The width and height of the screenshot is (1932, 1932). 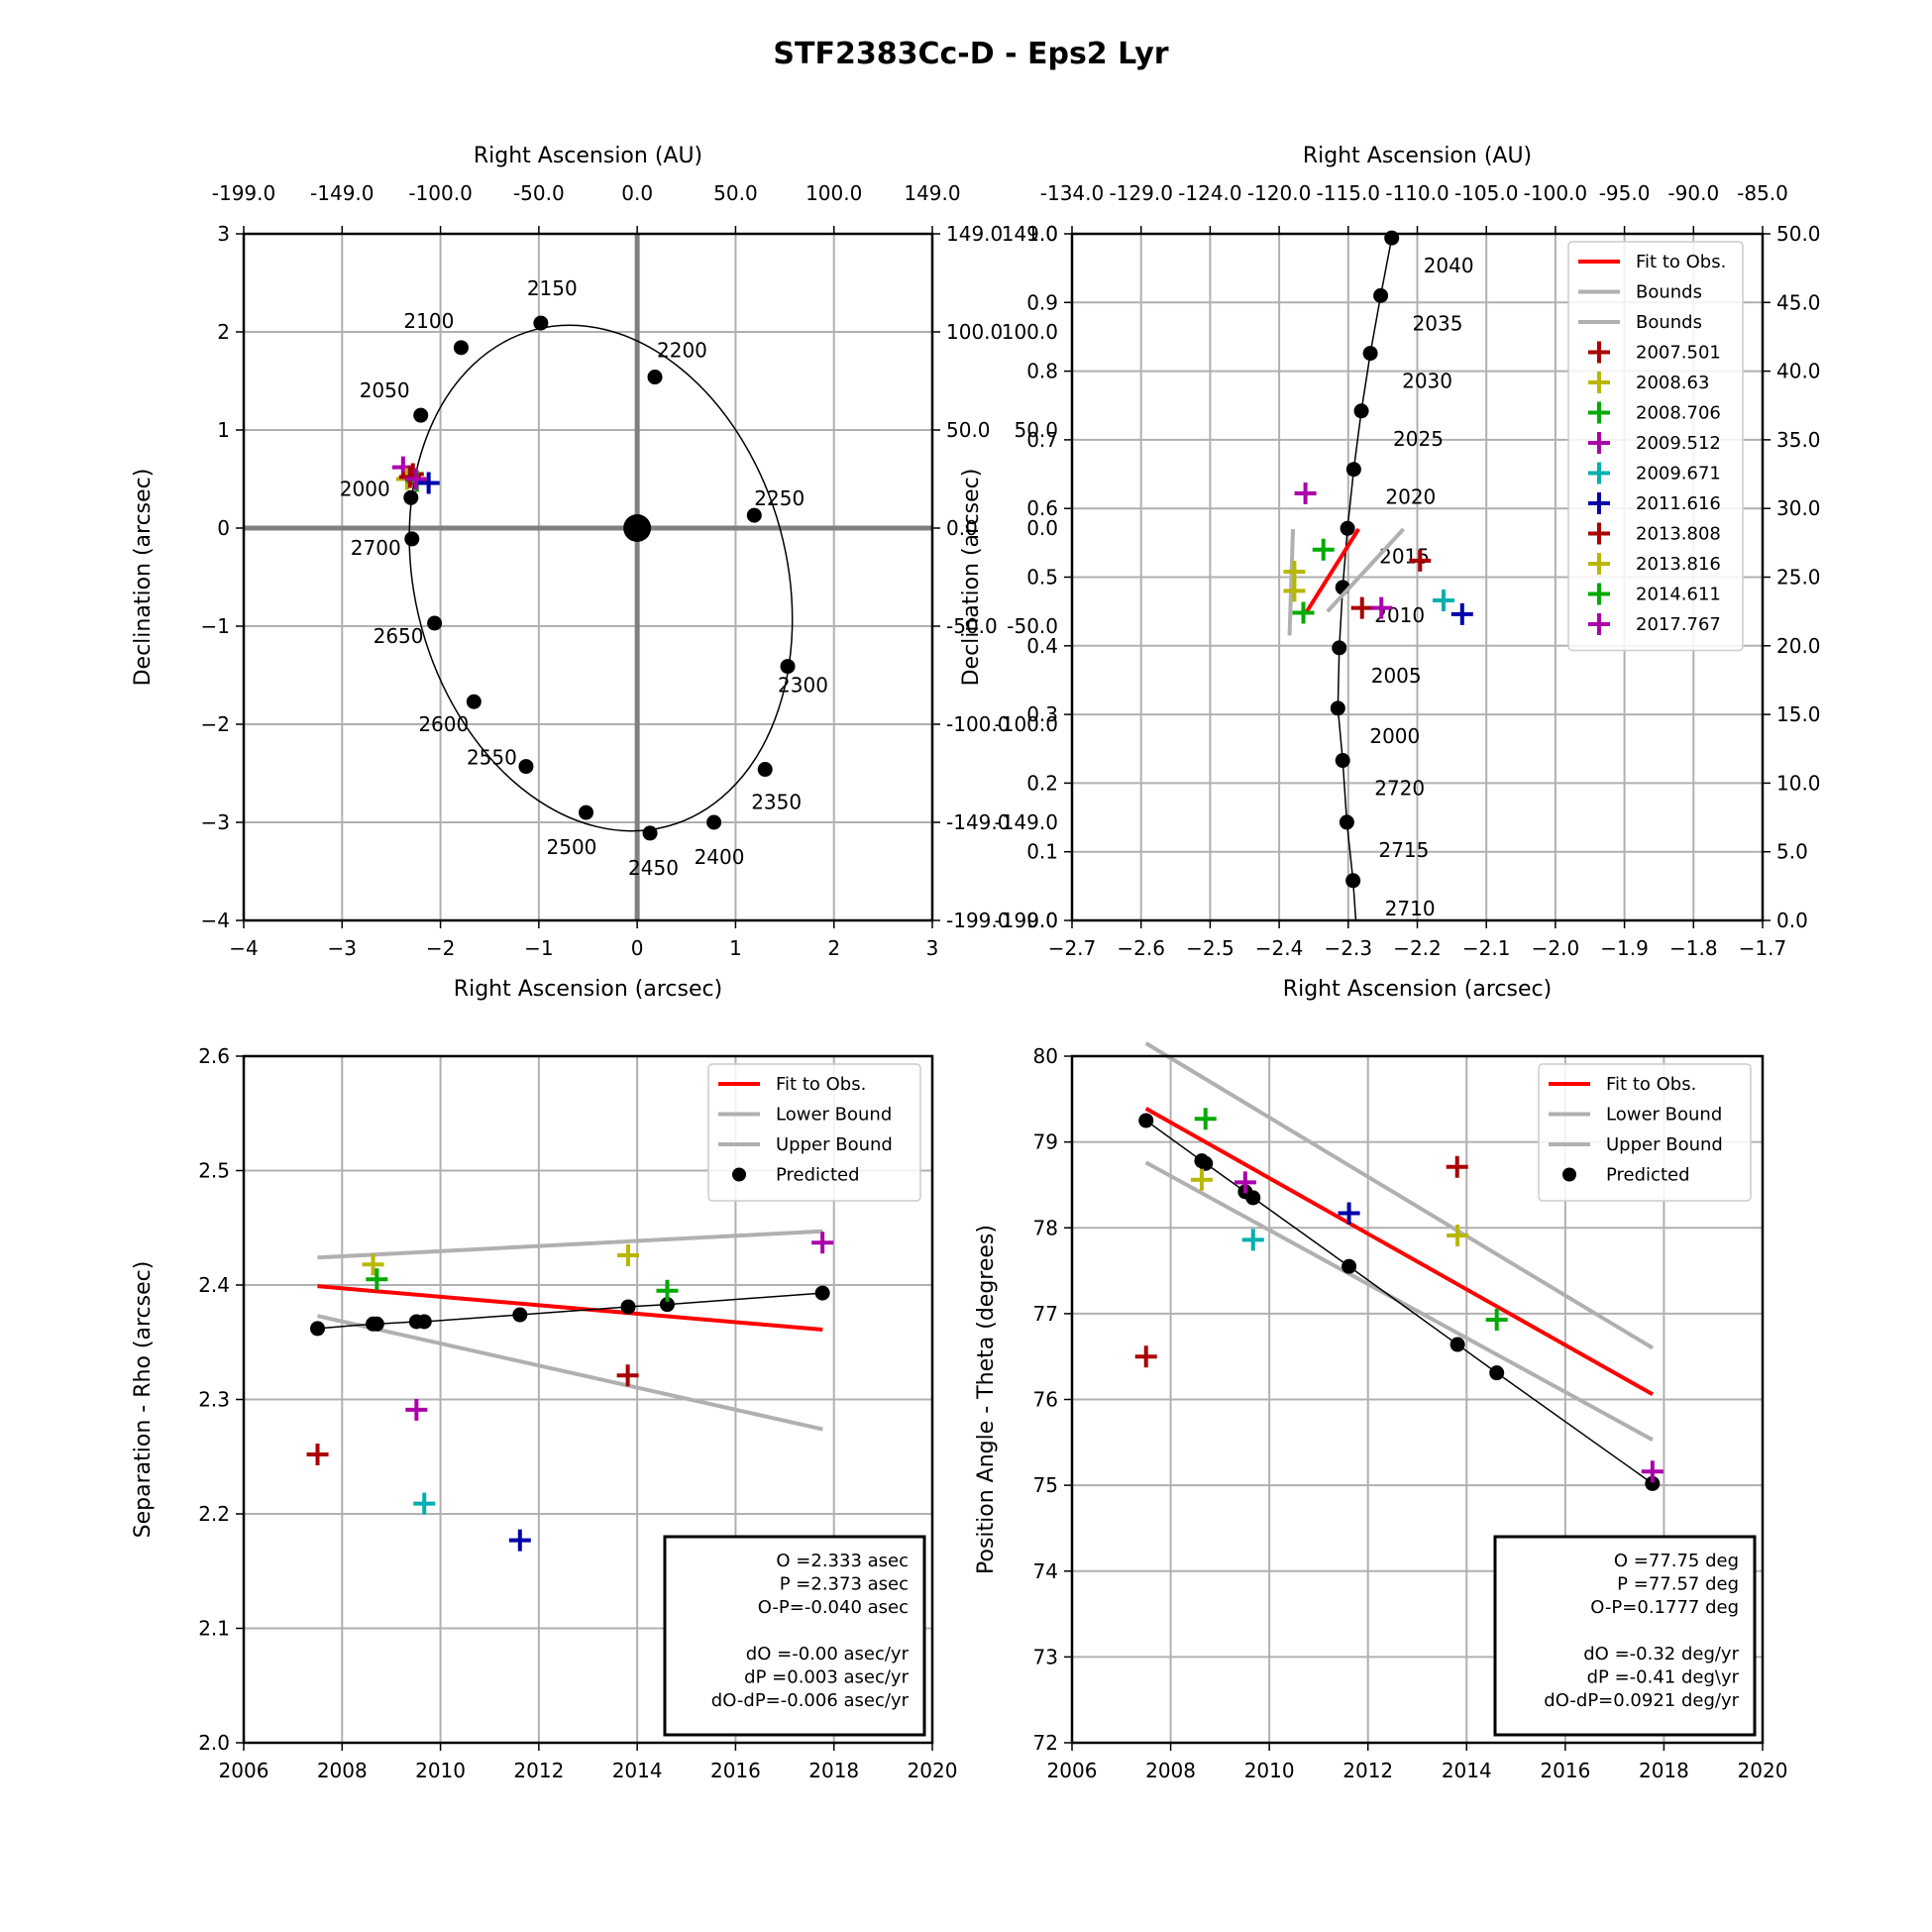 I want to click on y-tick-label: 2.0, so click(x=214, y=1743).